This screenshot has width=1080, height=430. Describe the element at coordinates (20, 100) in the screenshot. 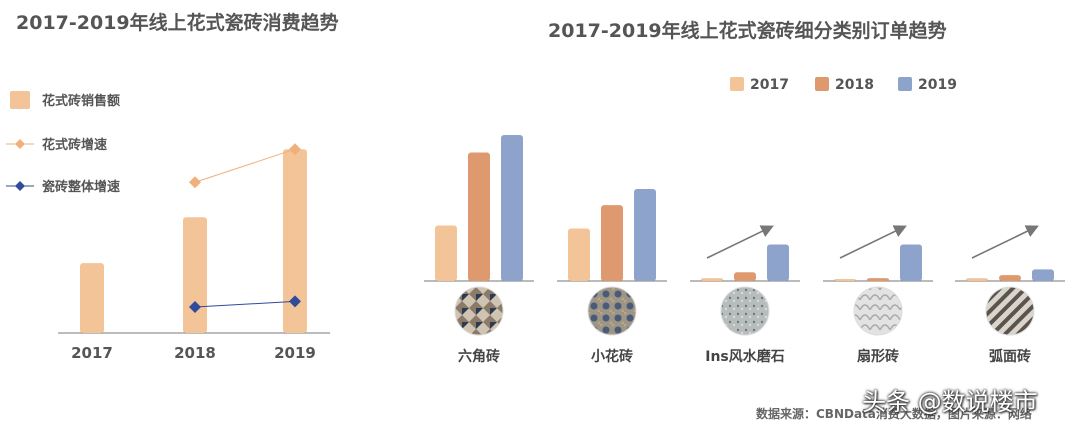

I see `legend-swatch-sales` at that location.